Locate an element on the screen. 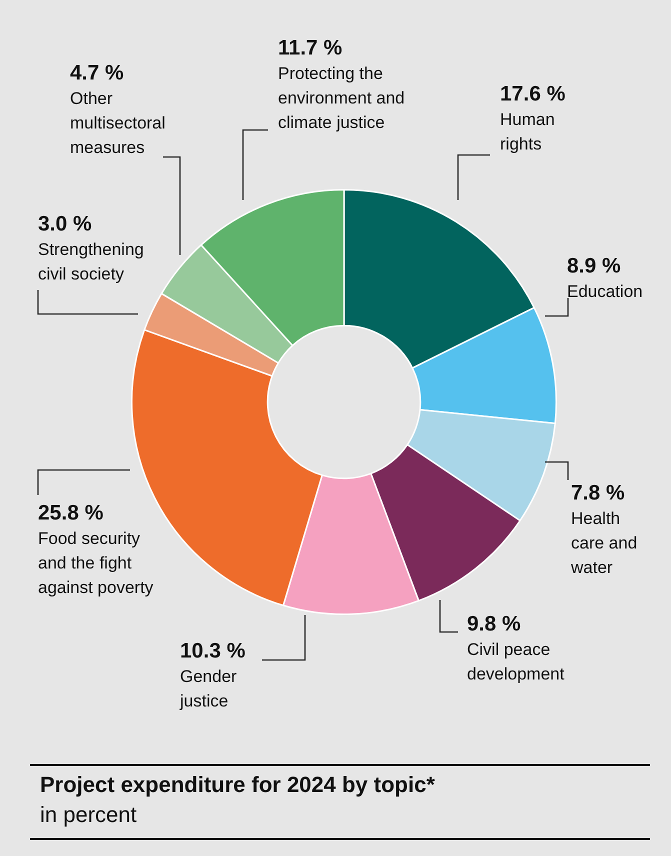  slice-label: Gender justice is located at coordinates (208, 689).